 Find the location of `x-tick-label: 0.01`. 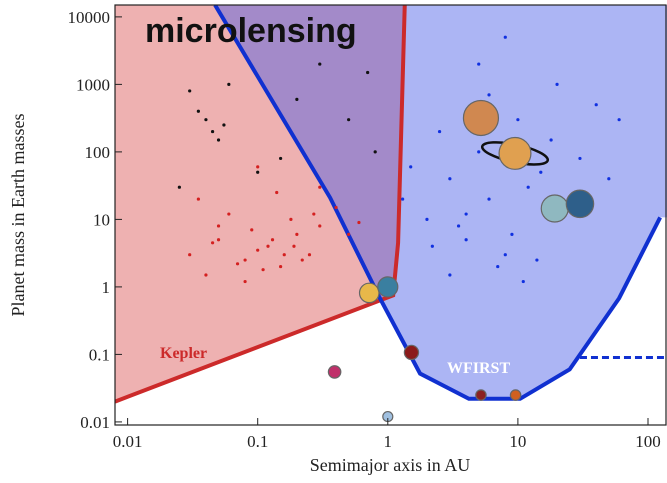

x-tick-label: 0.01 is located at coordinates (128, 441).